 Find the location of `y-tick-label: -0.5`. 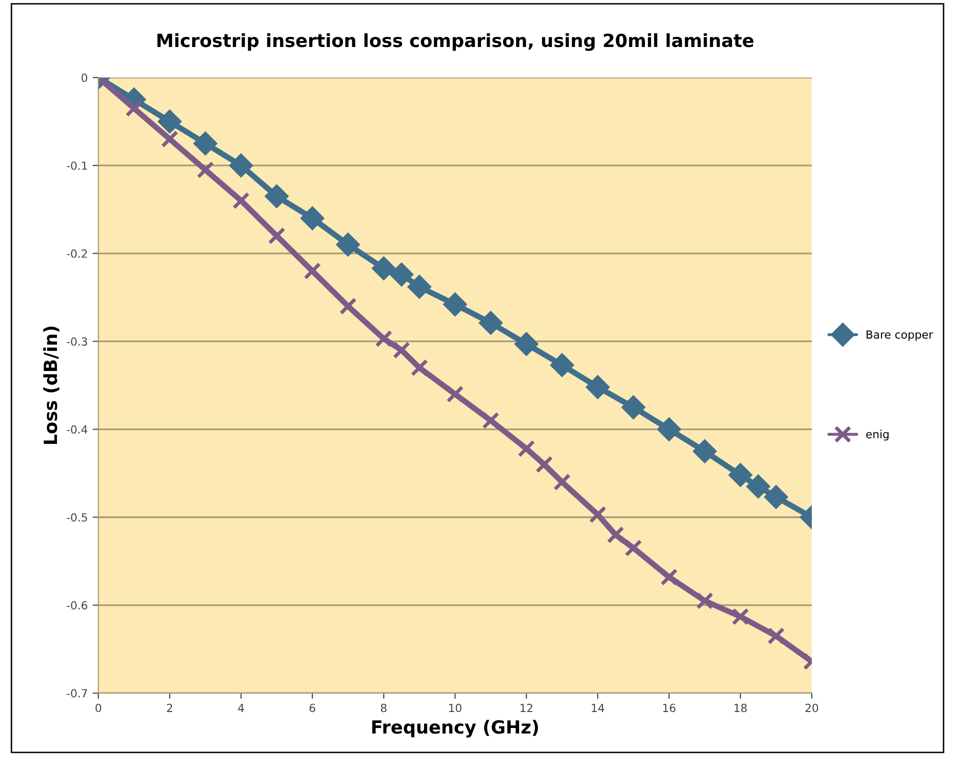

y-tick-label: -0.5 is located at coordinates (76, 517).